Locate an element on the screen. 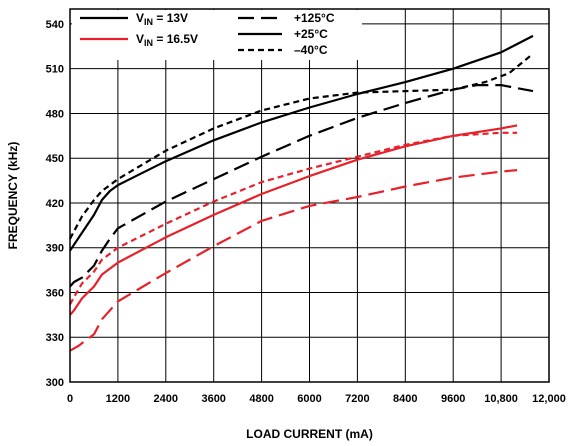  legend-label-vin: VIN = 16.5V is located at coordinates (167, 40).